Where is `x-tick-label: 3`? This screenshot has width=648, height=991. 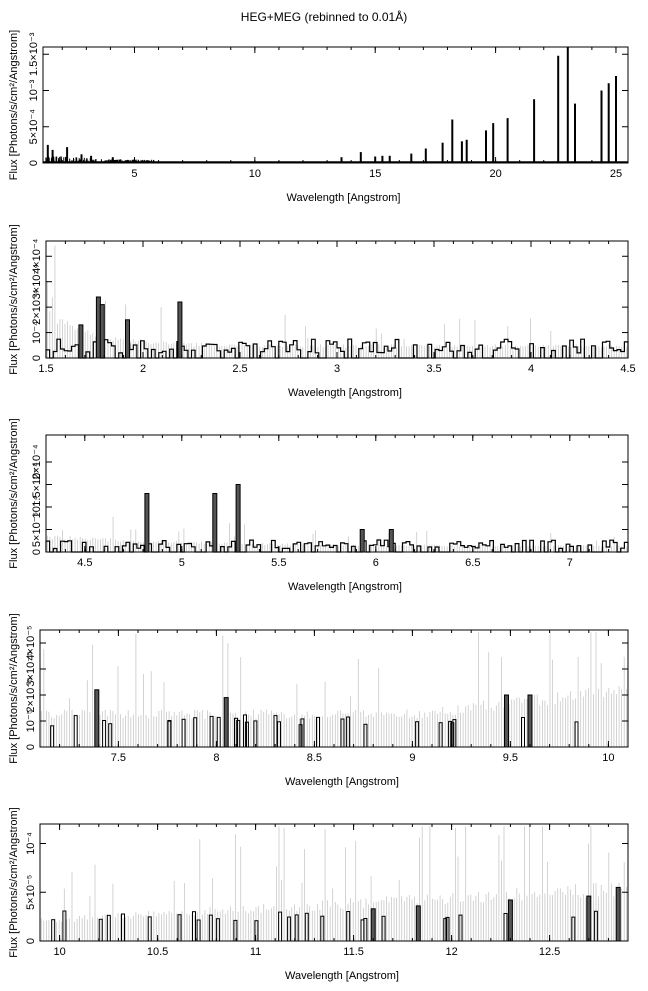 x-tick-label: 3 is located at coordinates (337, 369).